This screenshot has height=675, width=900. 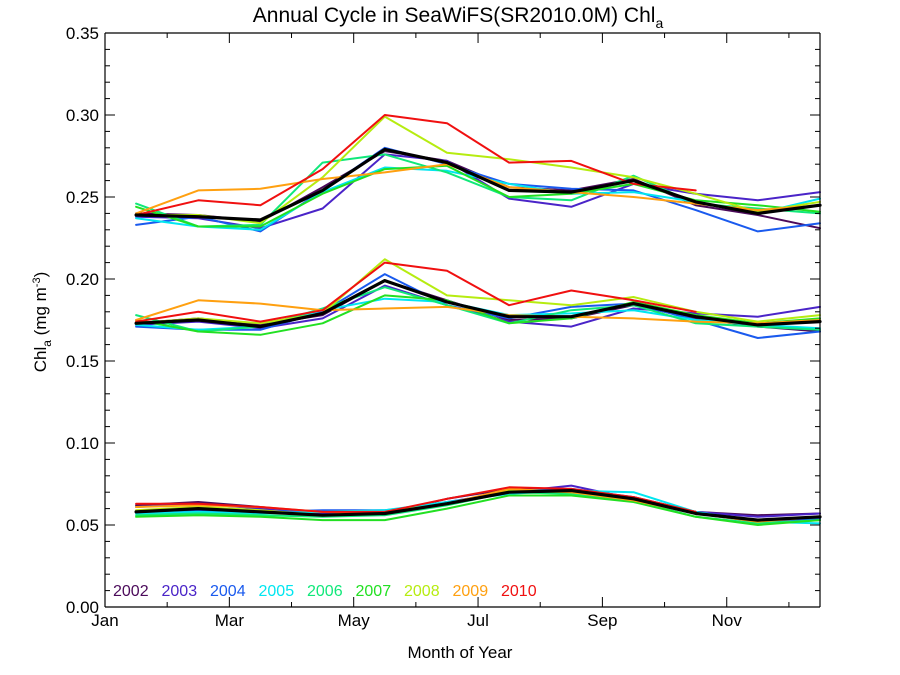 I want to click on y-tick-label: 0.30, so click(x=82, y=115).